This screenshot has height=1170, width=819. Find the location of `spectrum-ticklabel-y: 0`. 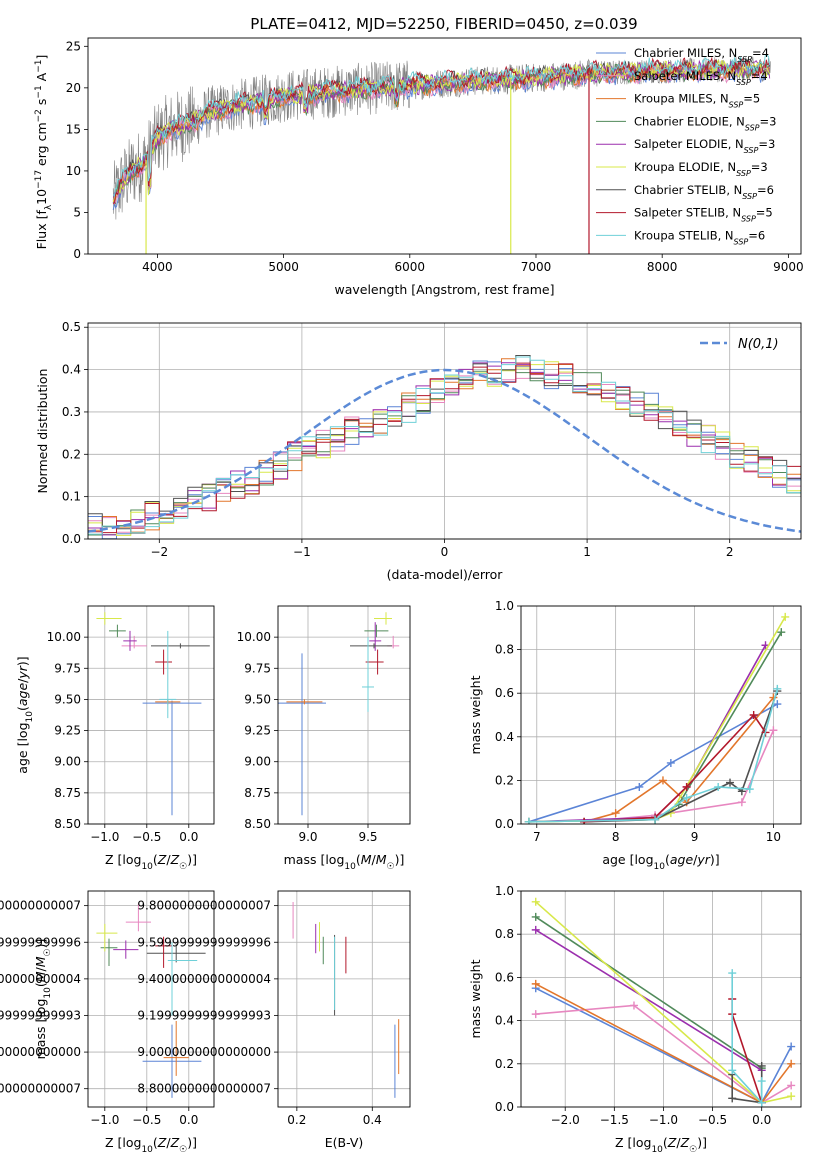

spectrum-ticklabel-y: 0 is located at coordinates (77, 254).